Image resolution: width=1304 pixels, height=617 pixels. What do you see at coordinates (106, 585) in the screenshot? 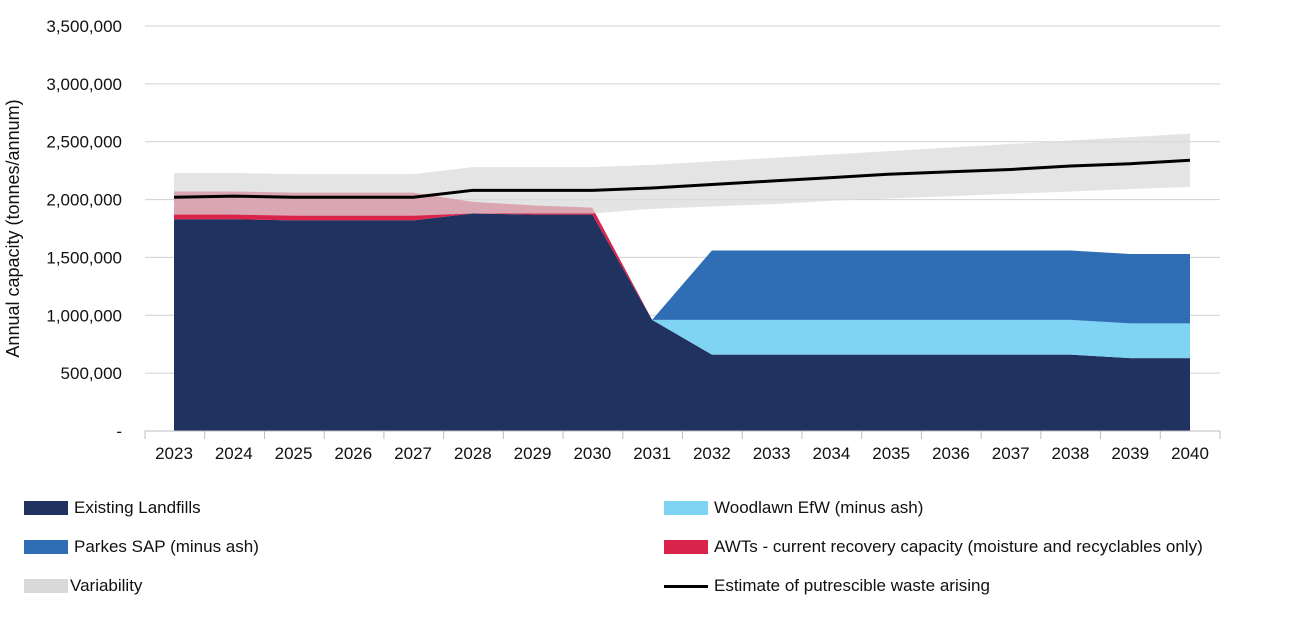
I see `legend-label: Variability` at bounding box center [106, 585].